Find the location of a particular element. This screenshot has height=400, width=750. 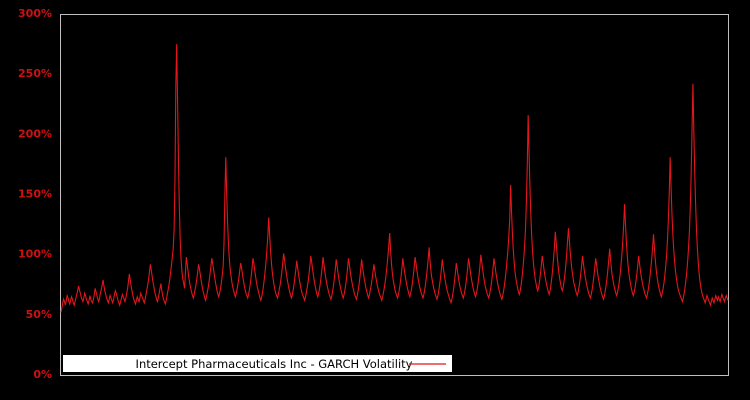

y-tick-label: 200% is located at coordinates (35, 133).